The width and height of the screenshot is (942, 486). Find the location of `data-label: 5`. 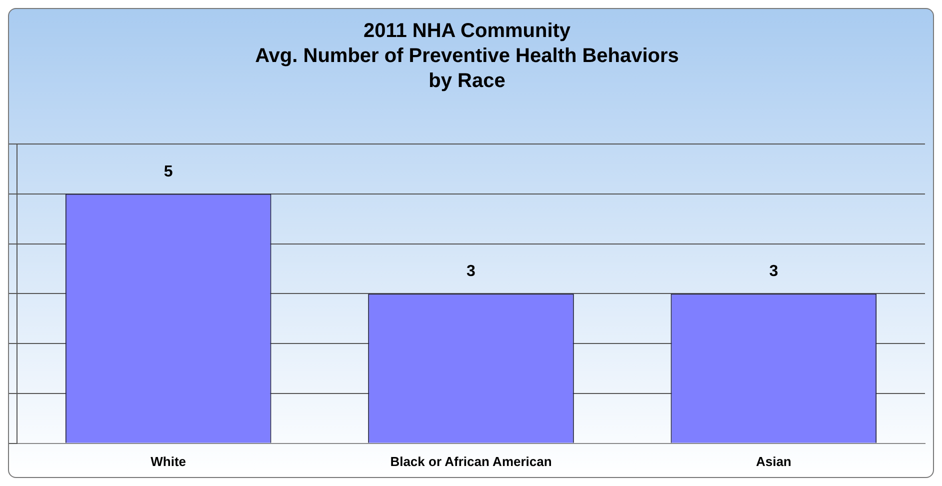

data-label: 5 is located at coordinates (168, 171).